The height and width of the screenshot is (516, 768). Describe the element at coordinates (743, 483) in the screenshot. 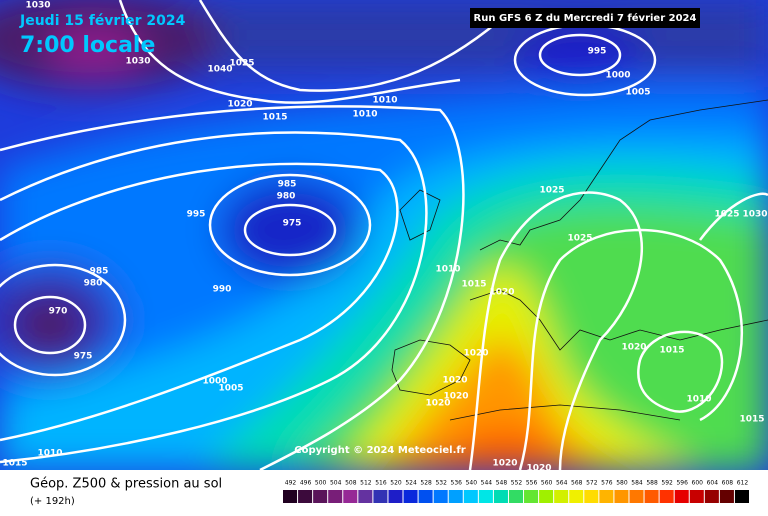

I see `scale-label: 612` at that location.